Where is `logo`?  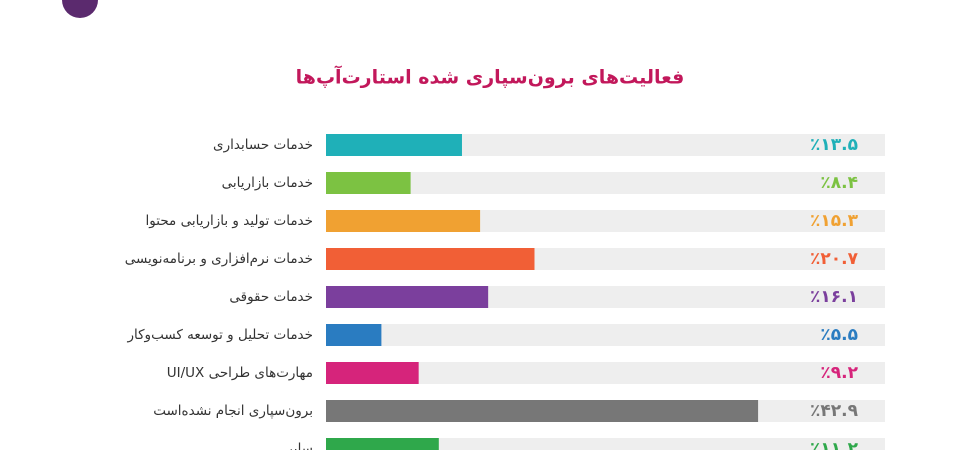
logo is located at coordinates (80, 9).